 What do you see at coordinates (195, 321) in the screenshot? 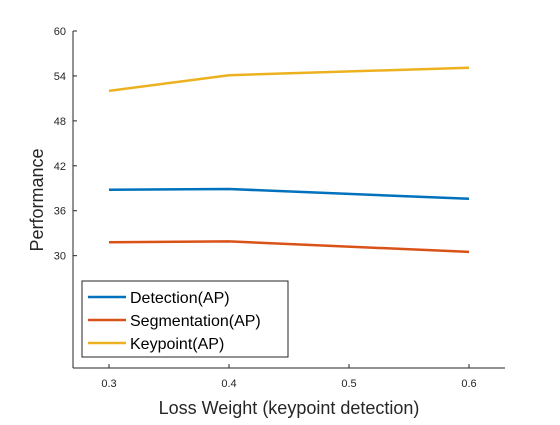
I see `legend-label-1: Segmentation(AP)` at bounding box center [195, 321].